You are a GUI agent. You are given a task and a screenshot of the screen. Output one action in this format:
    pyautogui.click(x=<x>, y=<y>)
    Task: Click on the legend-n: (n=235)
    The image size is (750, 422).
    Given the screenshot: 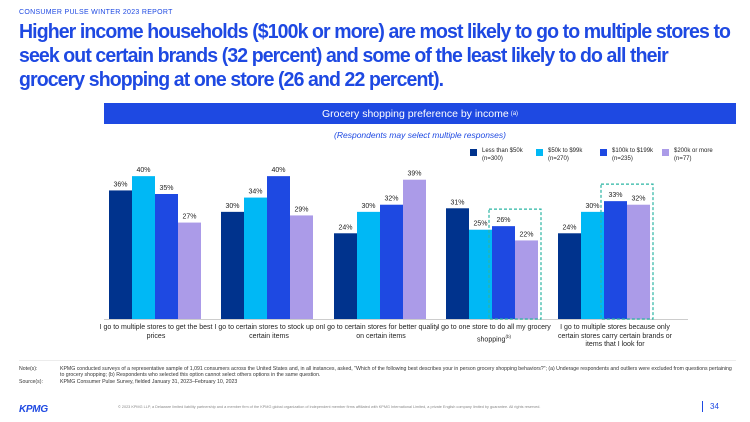 What is the action you would take?
    pyautogui.click(x=622, y=158)
    